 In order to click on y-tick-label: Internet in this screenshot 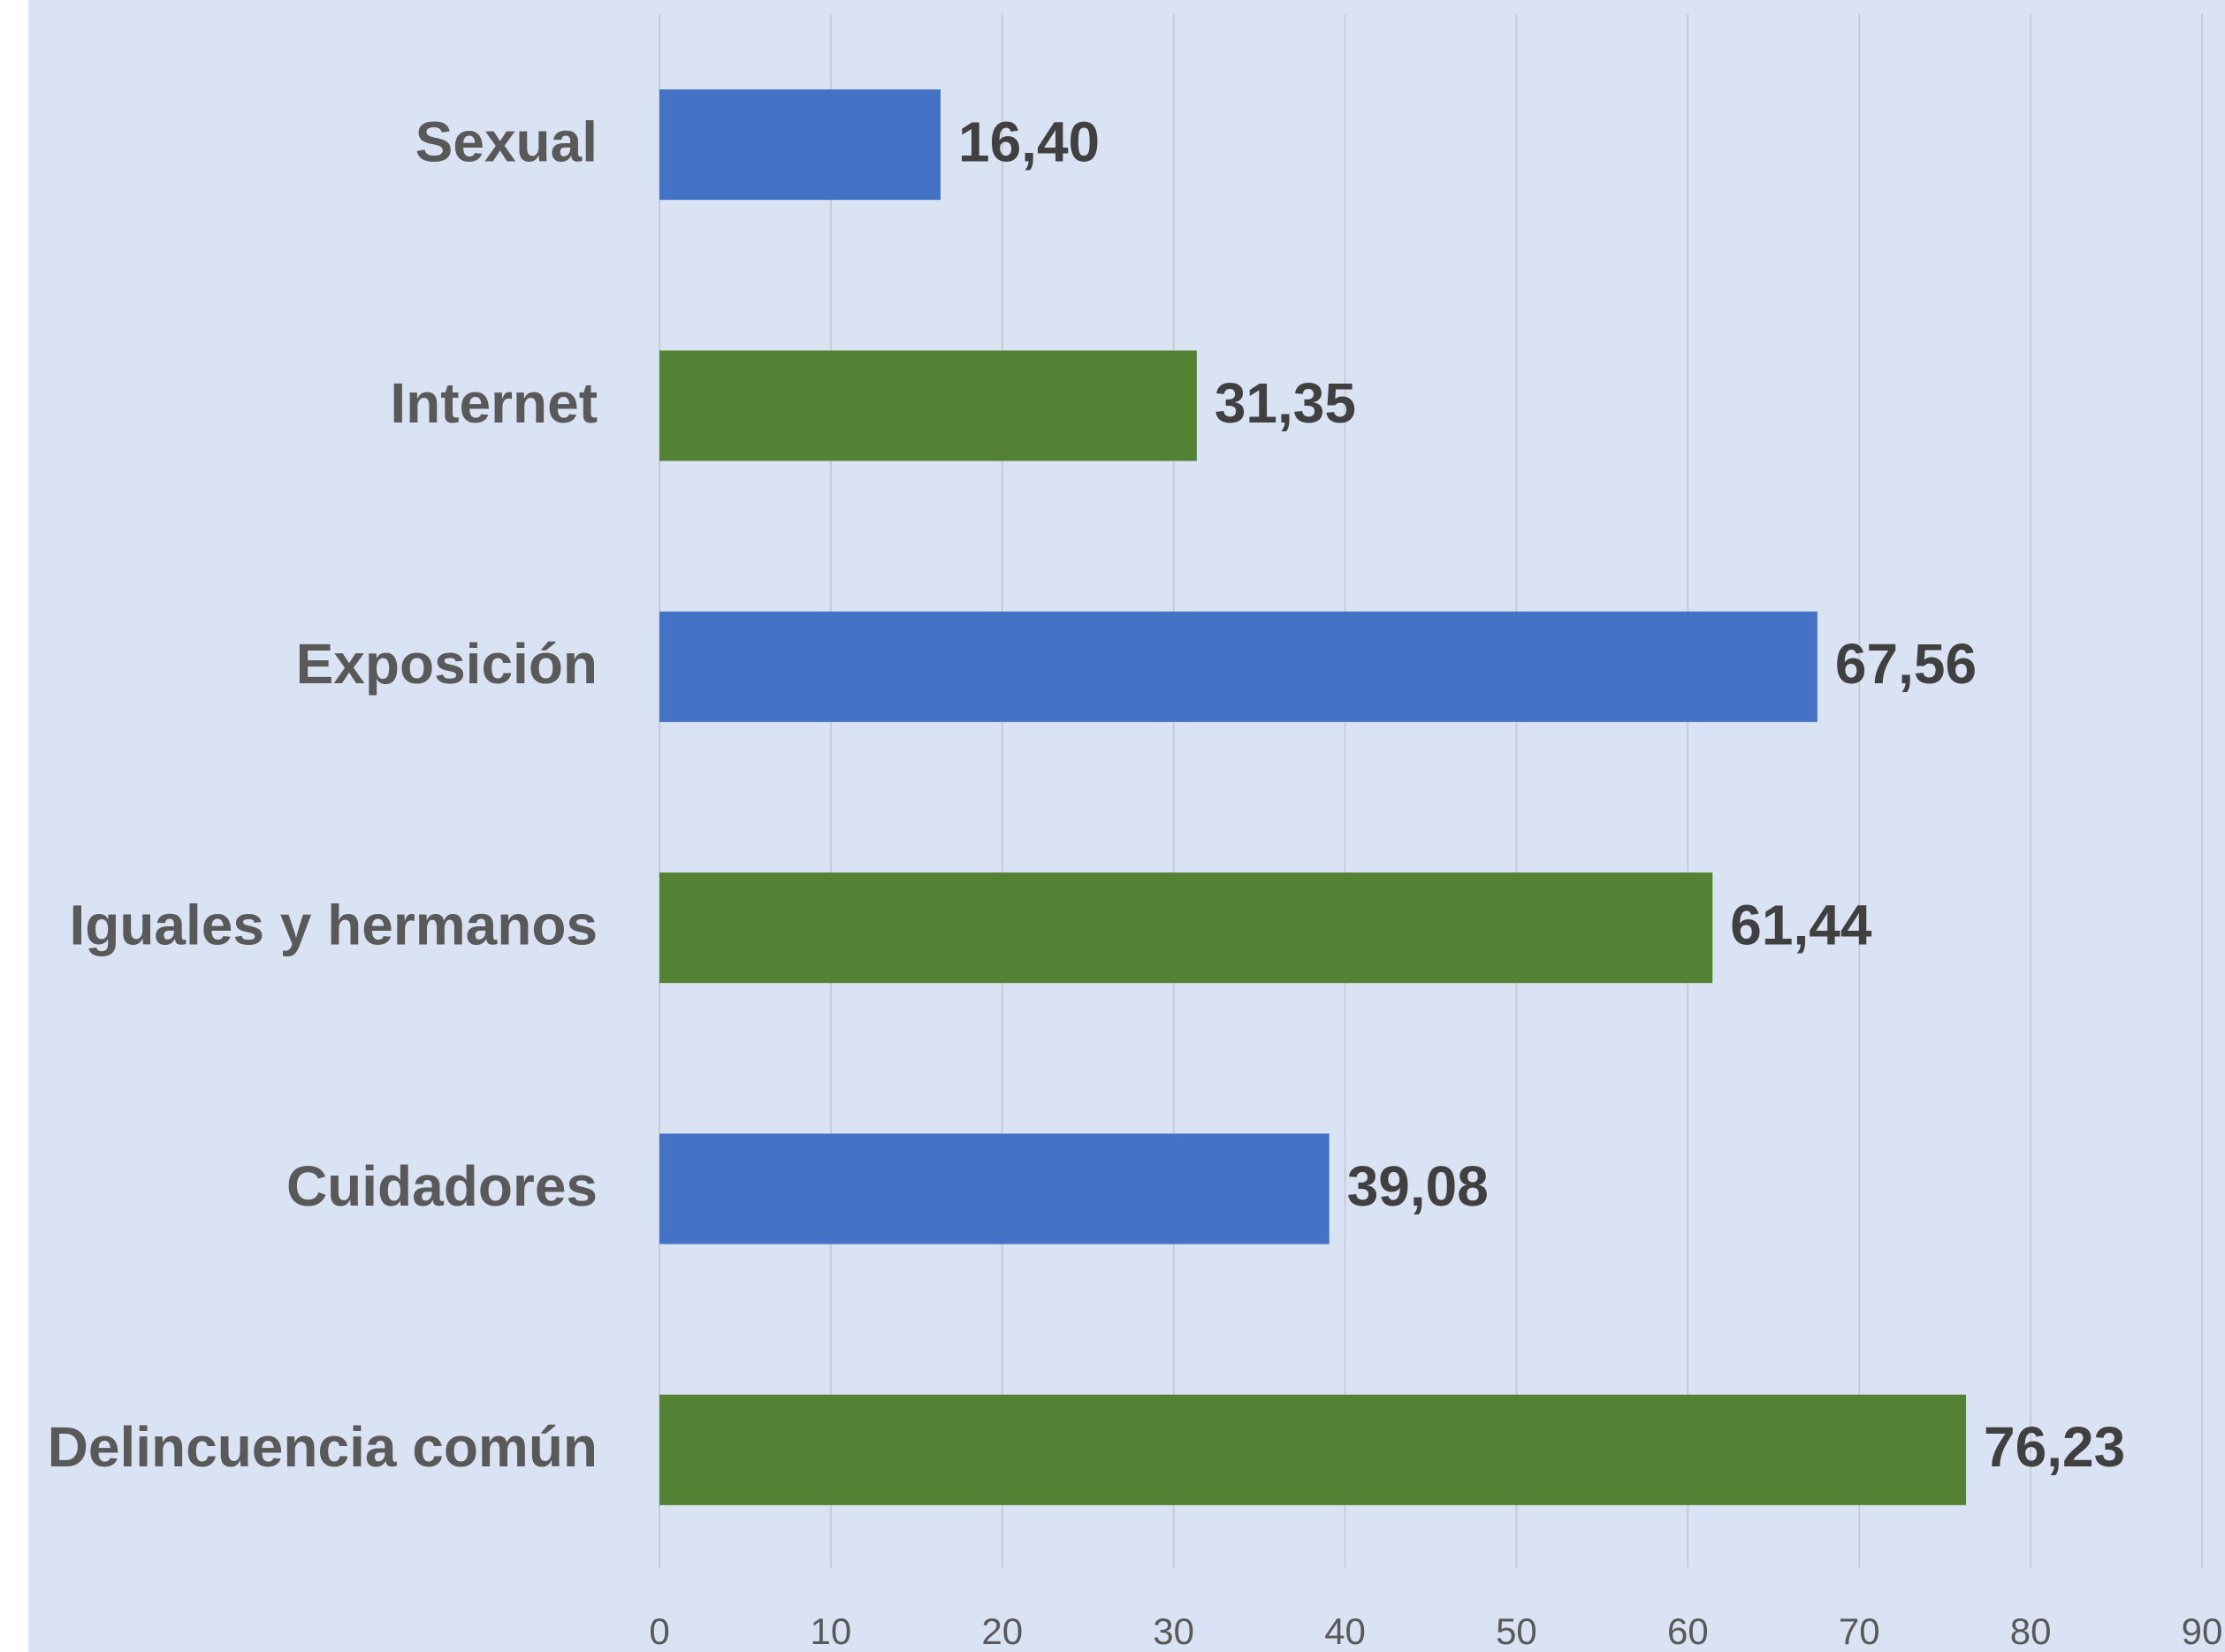, I will do `click(494, 403)`.